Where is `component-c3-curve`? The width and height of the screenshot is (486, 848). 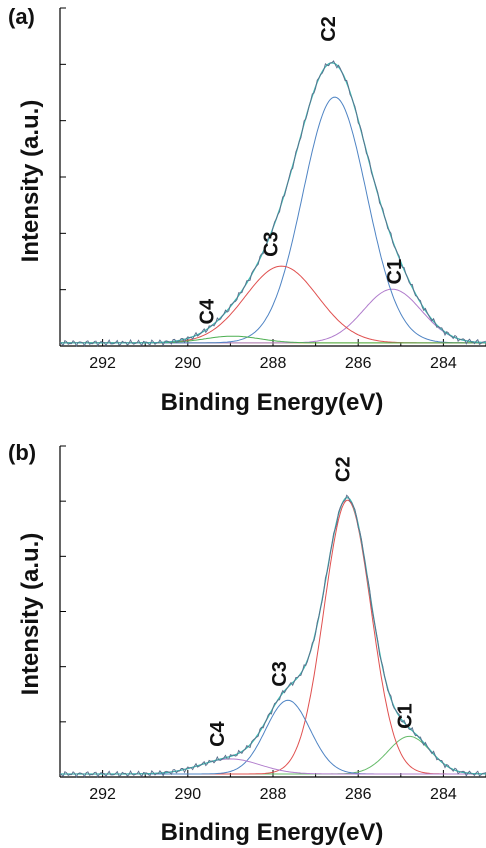
component-c3-curve is located at coordinates (273, 737).